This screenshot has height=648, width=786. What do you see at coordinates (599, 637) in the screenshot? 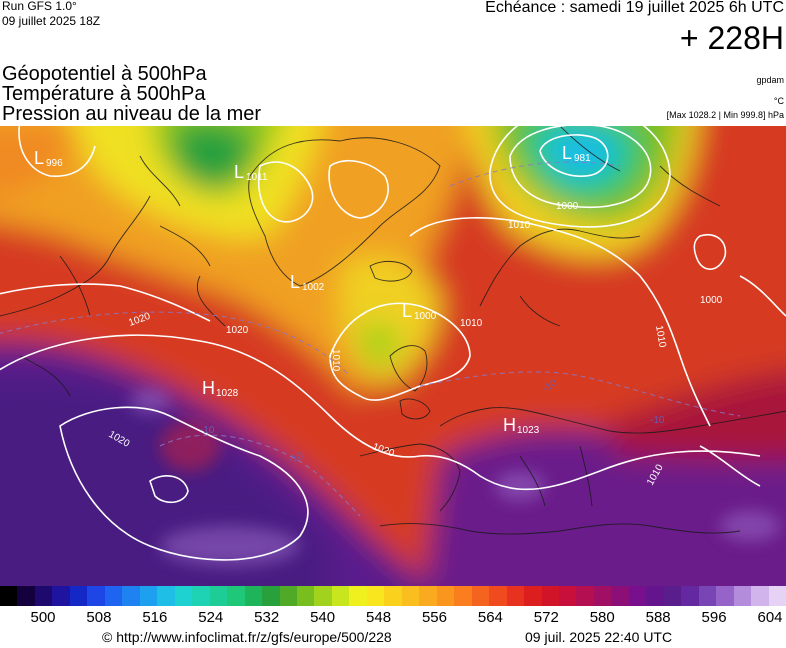
I see `footer-timestamp: 09 juil. 2025 22:40 UTC` at bounding box center [599, 637].